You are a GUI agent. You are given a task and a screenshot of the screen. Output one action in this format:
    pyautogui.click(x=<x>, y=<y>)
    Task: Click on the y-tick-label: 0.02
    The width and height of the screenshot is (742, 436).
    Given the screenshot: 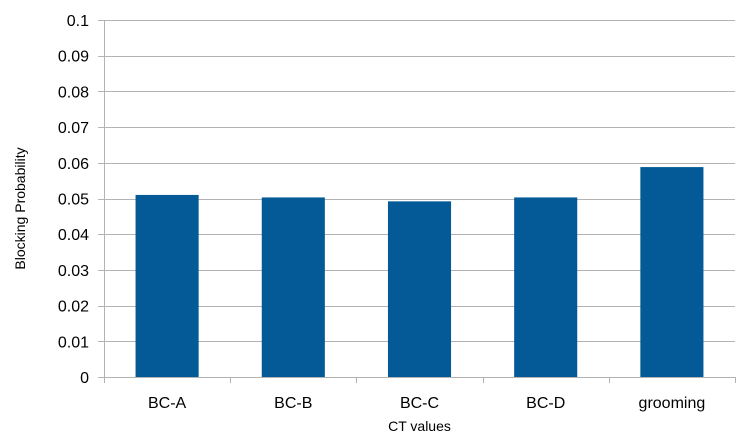 What is the action you would take?
    pyautogui.click(x=73, y=307)
    